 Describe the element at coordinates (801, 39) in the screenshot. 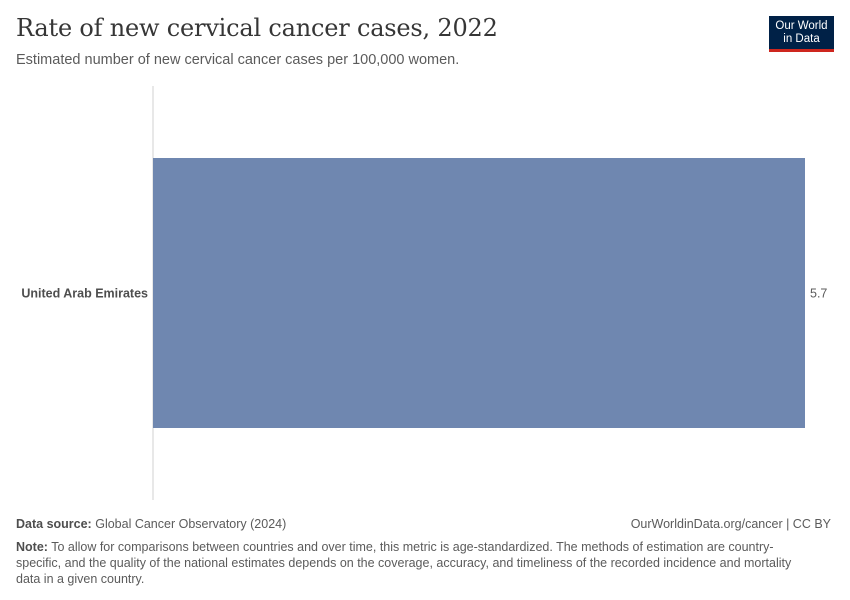

I see `logo-line-2: in Data` at that location.